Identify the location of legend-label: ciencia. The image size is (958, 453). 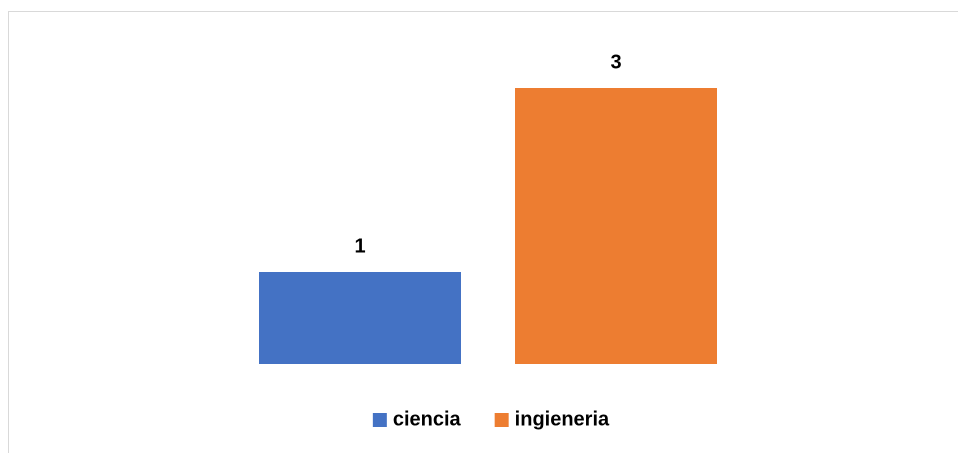
(427, 419).